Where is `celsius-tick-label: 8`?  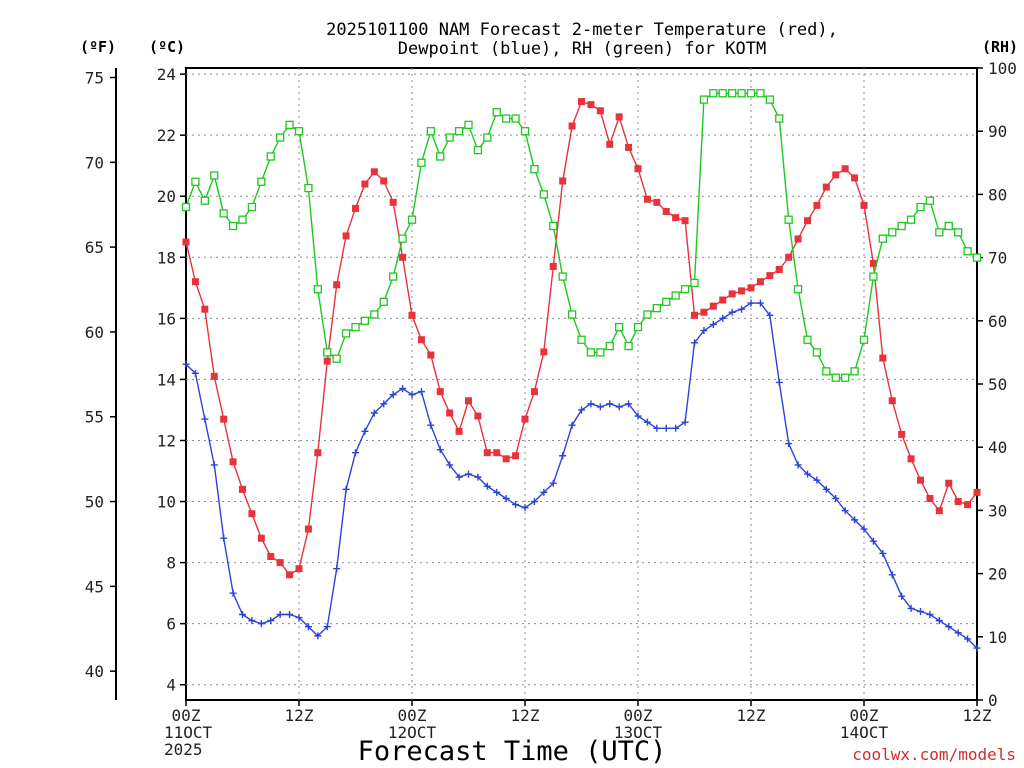 celsius-tick-label: 8 is located at coordinates (171, 563).